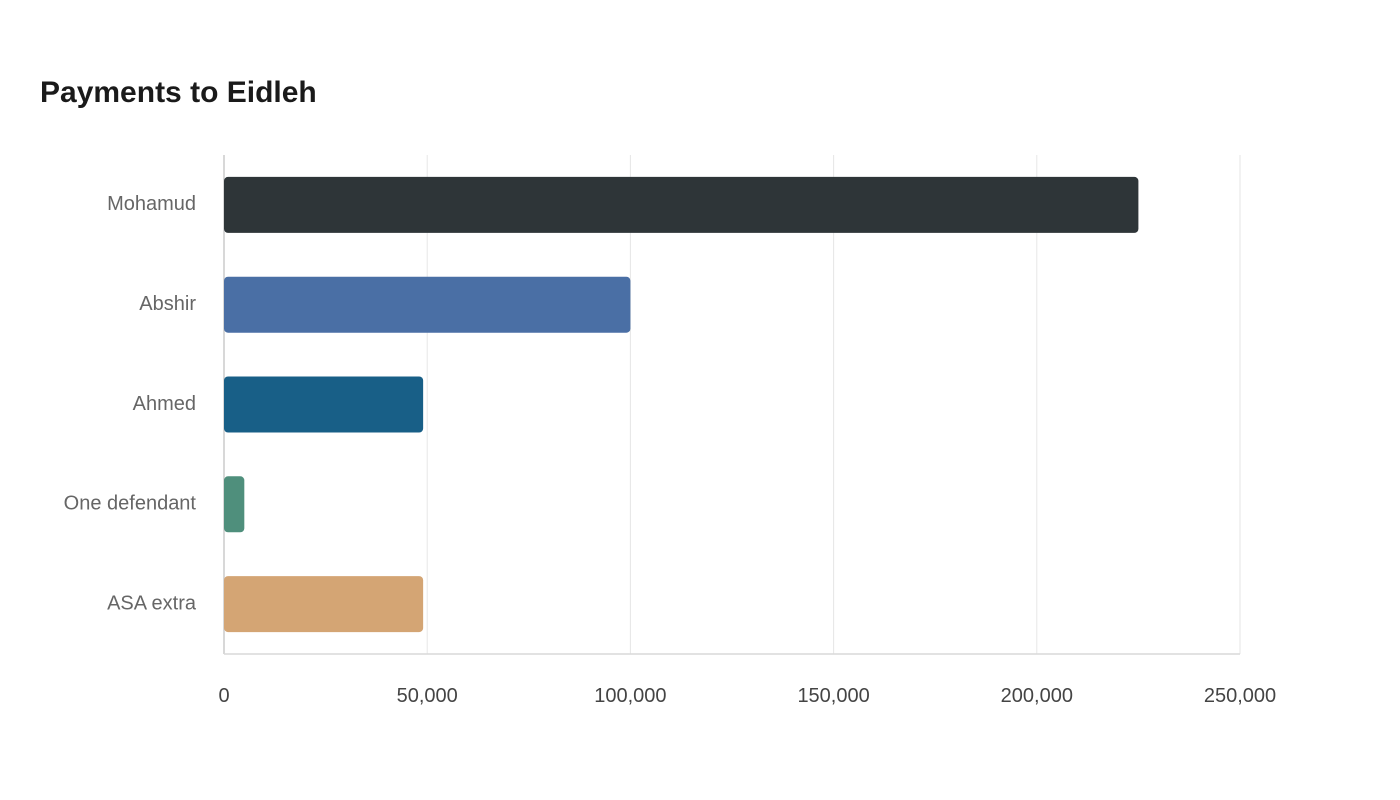 The width and height of the screenshot is (1400, 800). I want to click on category-label: Mohamud, so click(151, 204).